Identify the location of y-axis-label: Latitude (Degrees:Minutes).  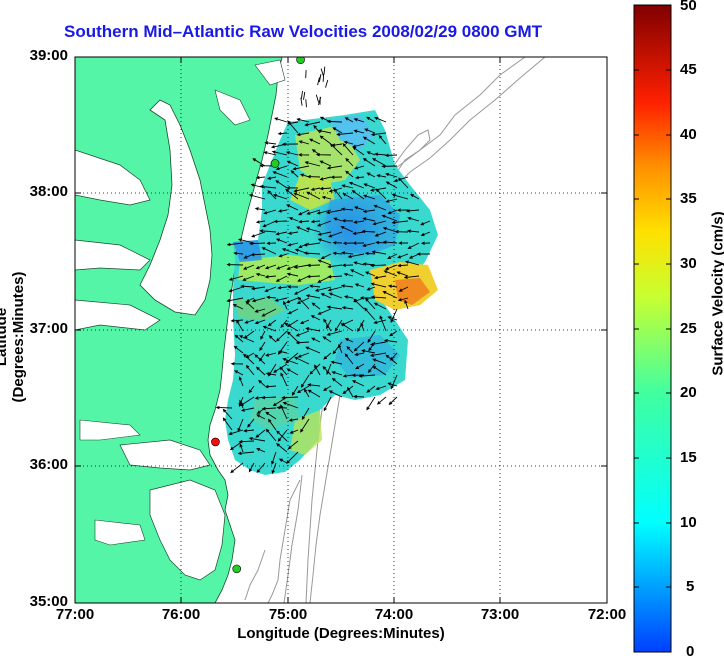
(13, 337).